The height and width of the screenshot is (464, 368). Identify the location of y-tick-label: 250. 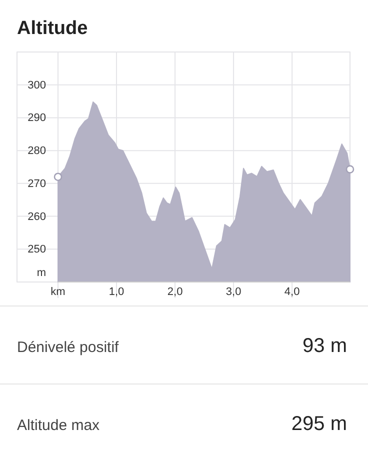
(37, 250).